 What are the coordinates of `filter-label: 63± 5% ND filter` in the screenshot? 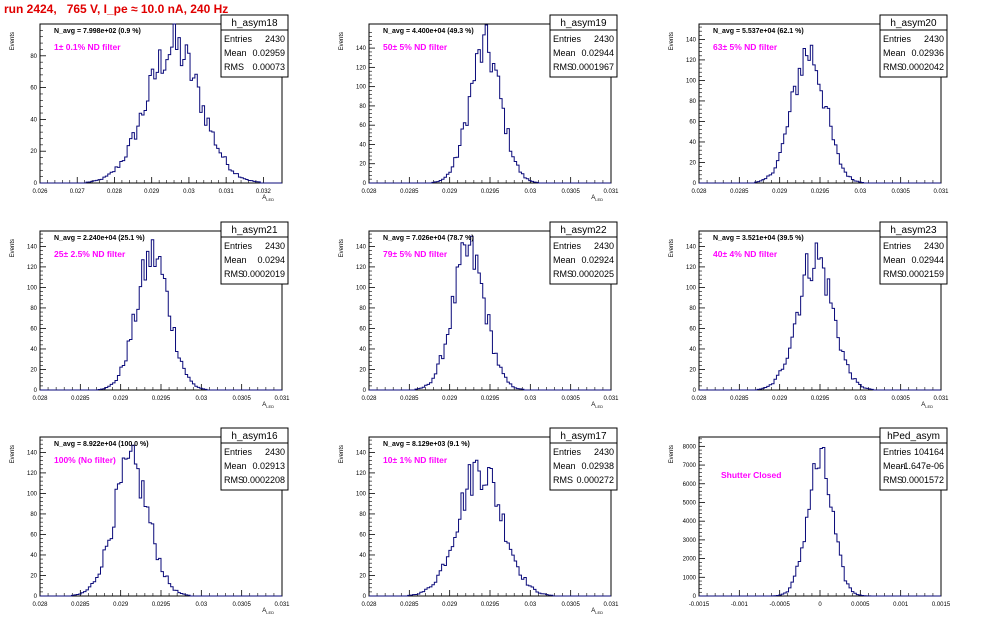 It's located at (745, 47).